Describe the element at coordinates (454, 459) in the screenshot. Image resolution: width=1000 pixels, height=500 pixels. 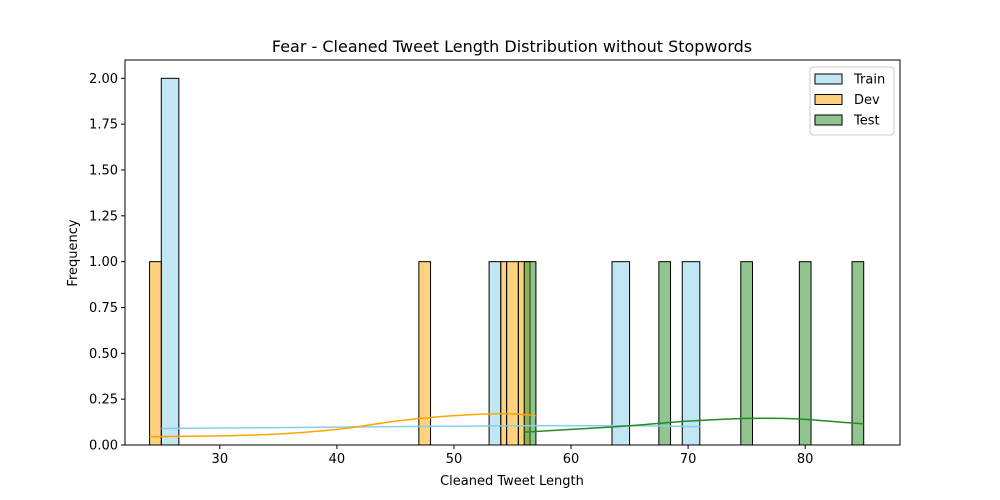
I see `x-tick-label: 50` at that location.